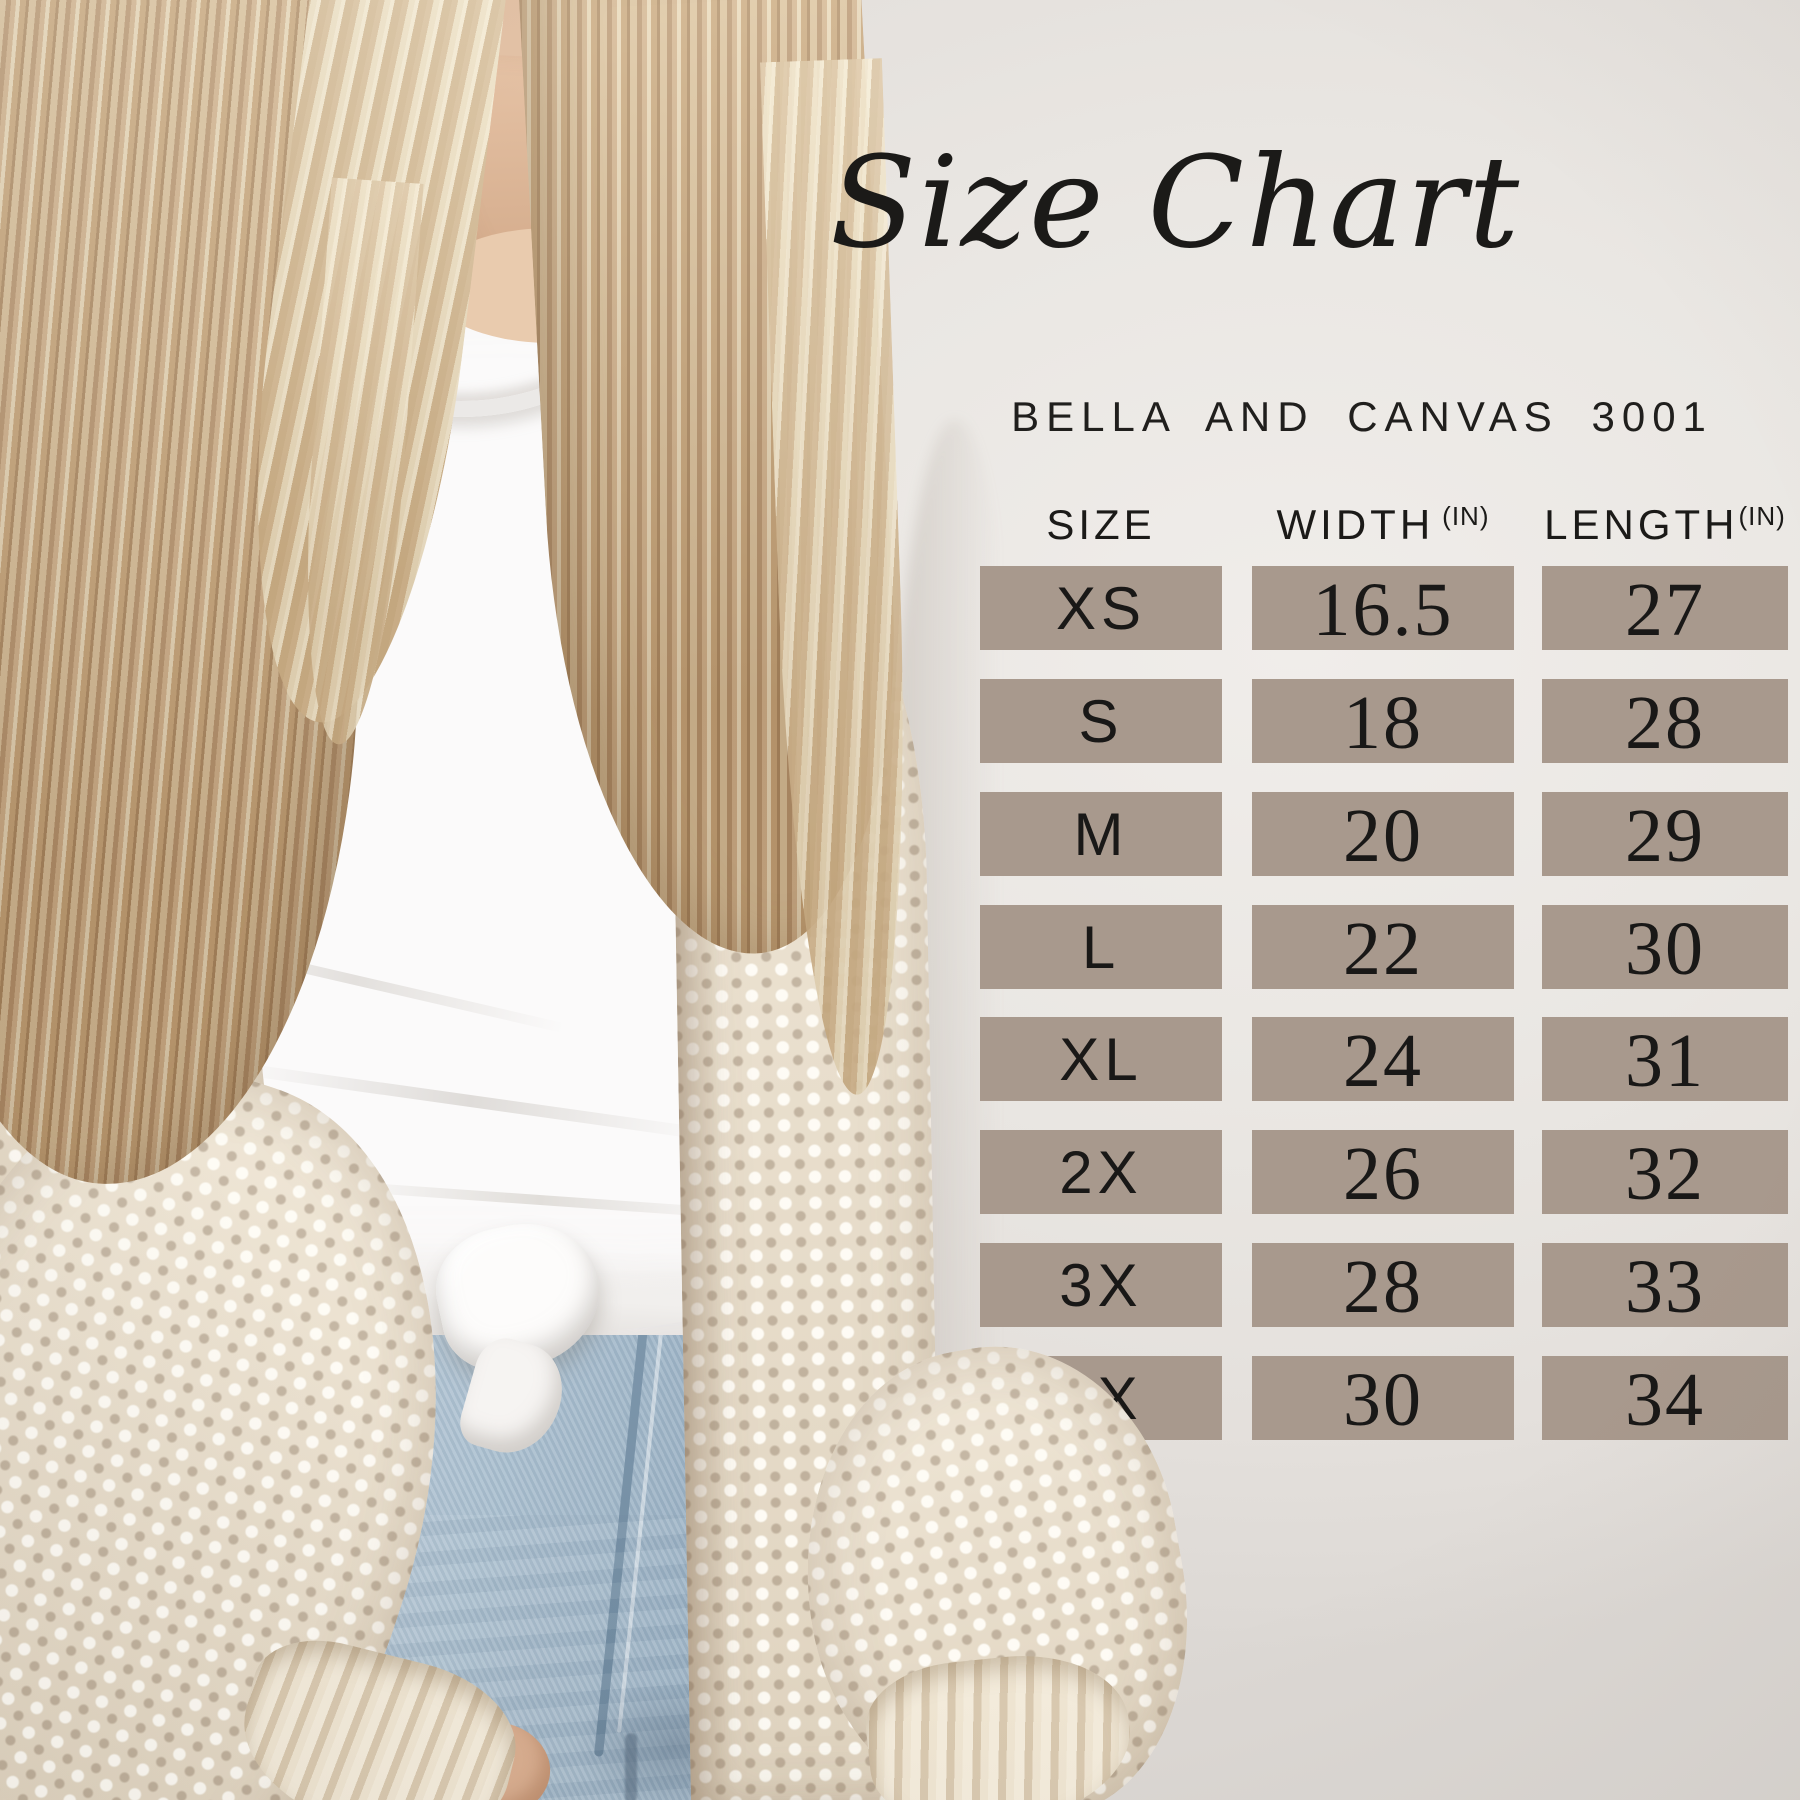 The image size is (1800, 1800). I want to click on length-cell: 29, so click(1665, 835).